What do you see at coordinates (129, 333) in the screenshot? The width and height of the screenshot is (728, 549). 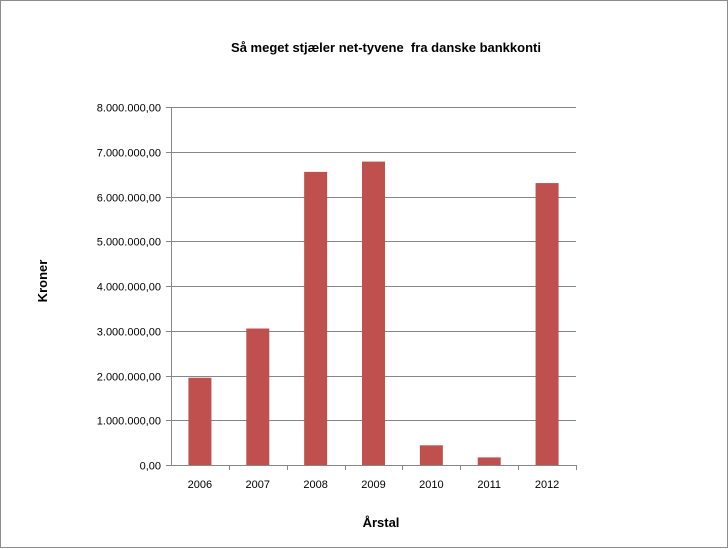 I see `y-tick-label: 3.000.000,00` at bounding box center [129, 333].